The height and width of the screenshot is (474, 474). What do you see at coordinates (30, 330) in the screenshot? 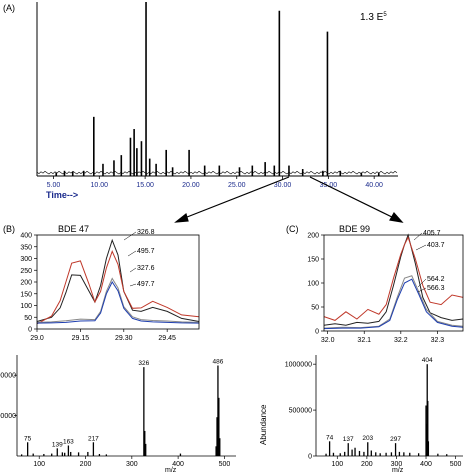
I see `panel-b-y-tick-label: 0` at bounding box center [30, 330].